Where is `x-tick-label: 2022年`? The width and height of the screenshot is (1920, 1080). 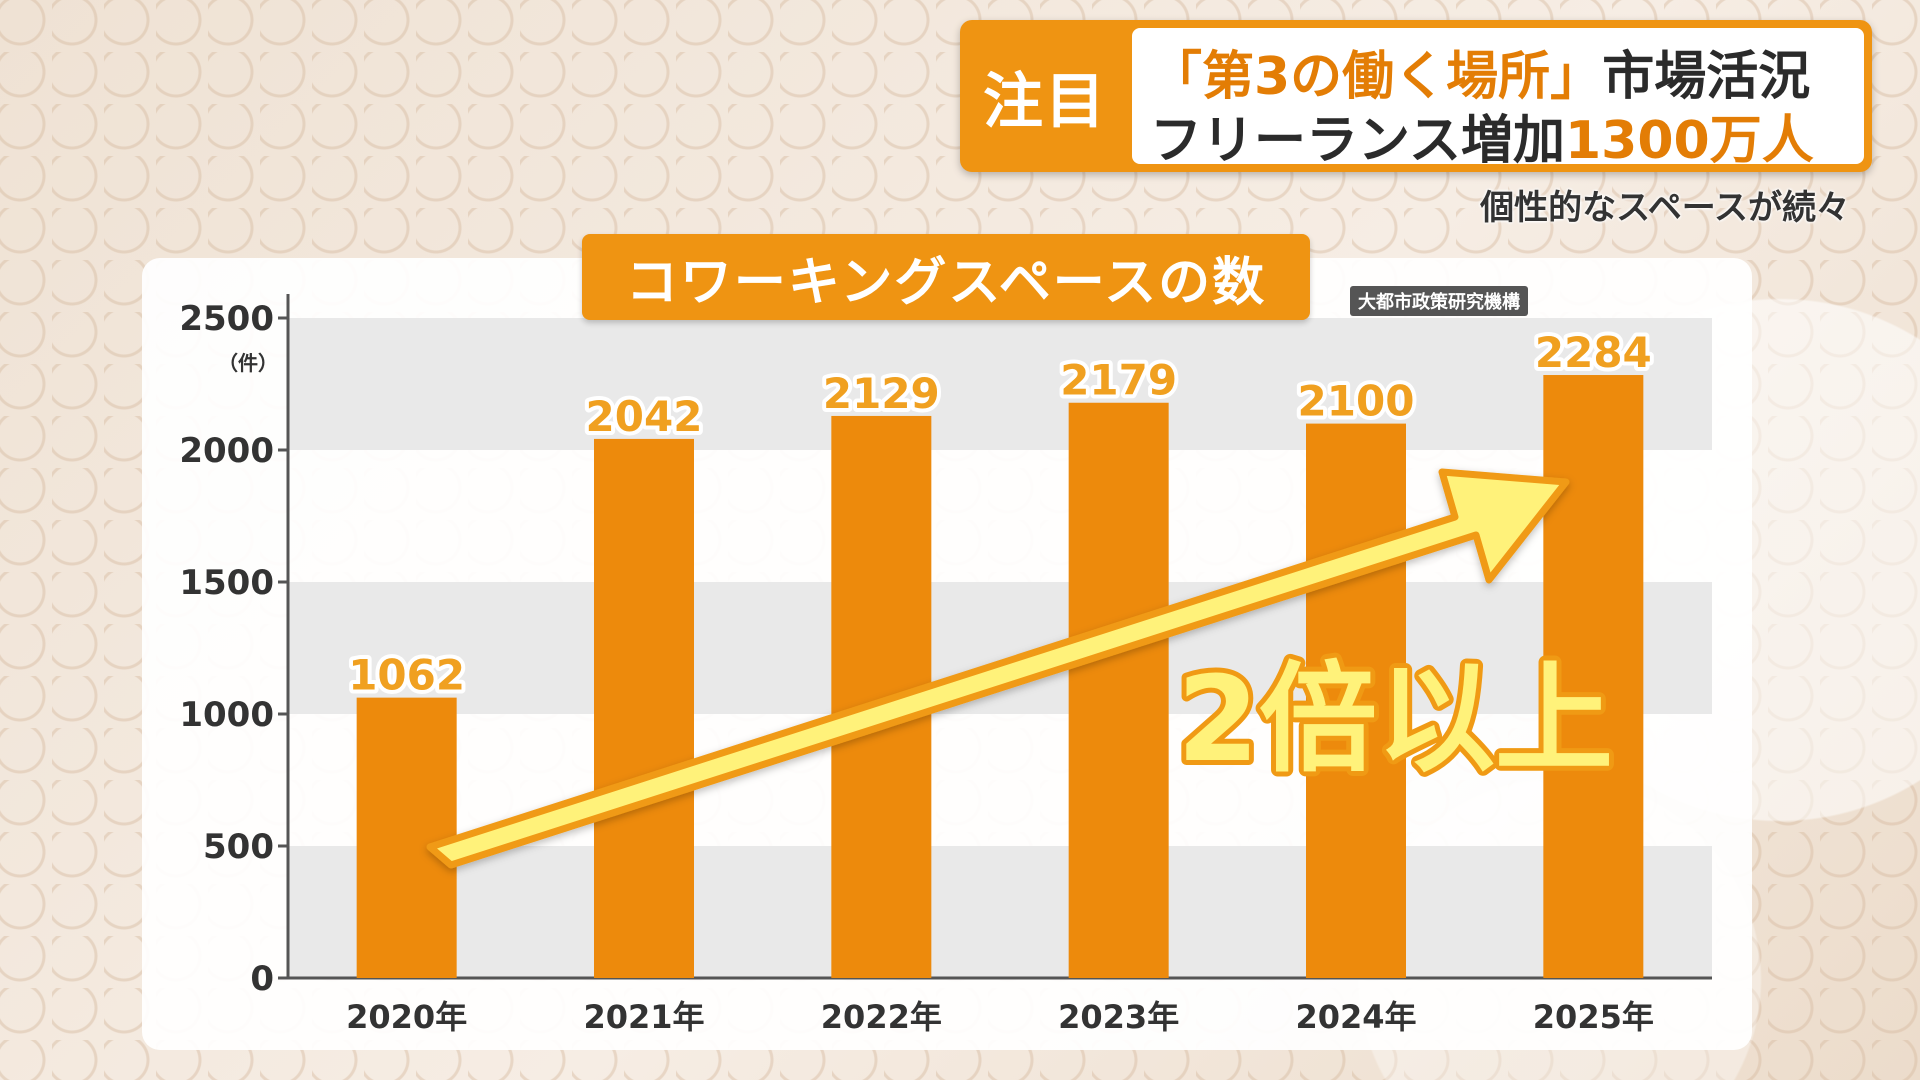
x-tick-label: 2022年 is located at coordinates (881, 1017).